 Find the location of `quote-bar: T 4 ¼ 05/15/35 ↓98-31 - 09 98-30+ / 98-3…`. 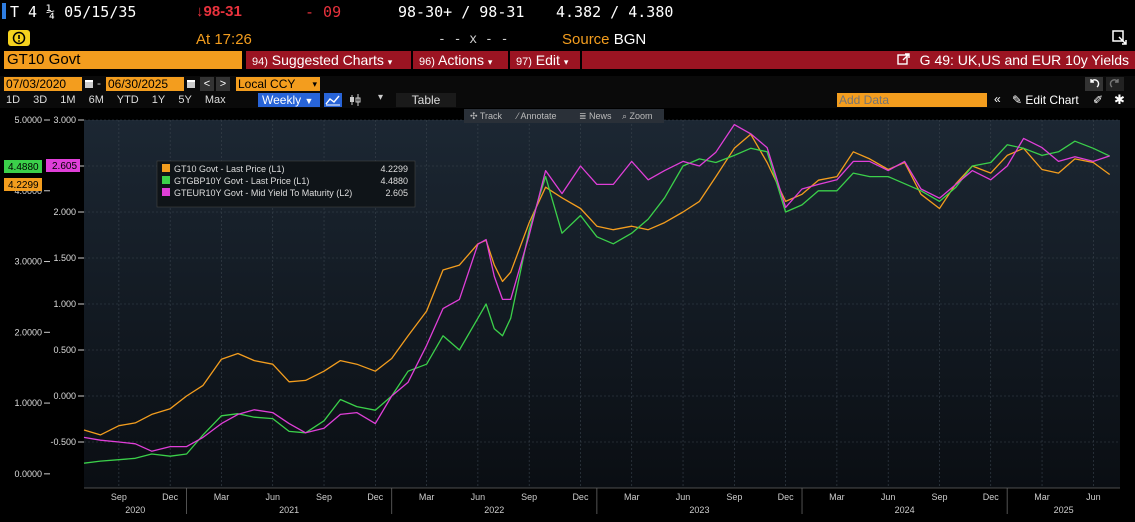

quote-bar: T 4 ¼ 05/15/35 ↓98-31 - 09 98-30+ / 98-3… is located at coordinates (567, 25).